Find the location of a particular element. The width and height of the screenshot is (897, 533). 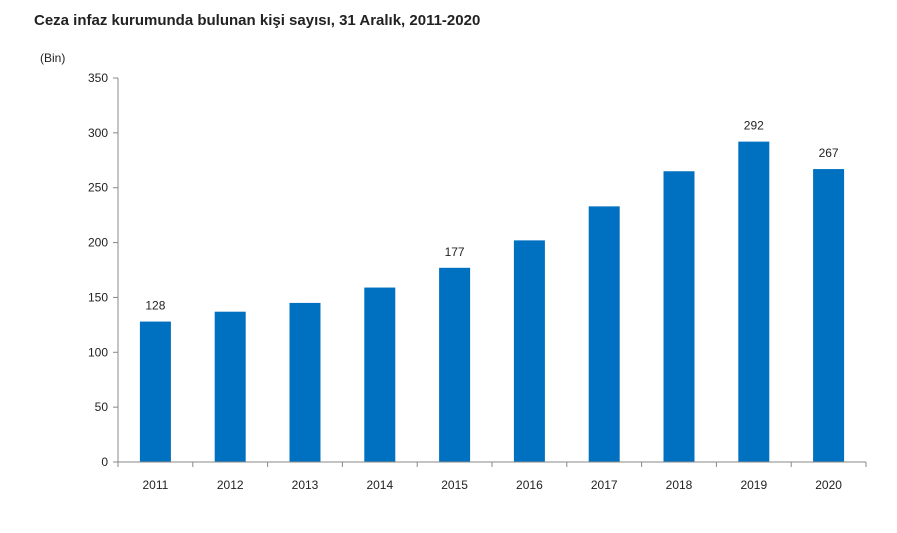

y-tick-label: 100 is located at coordinates (98, 352).